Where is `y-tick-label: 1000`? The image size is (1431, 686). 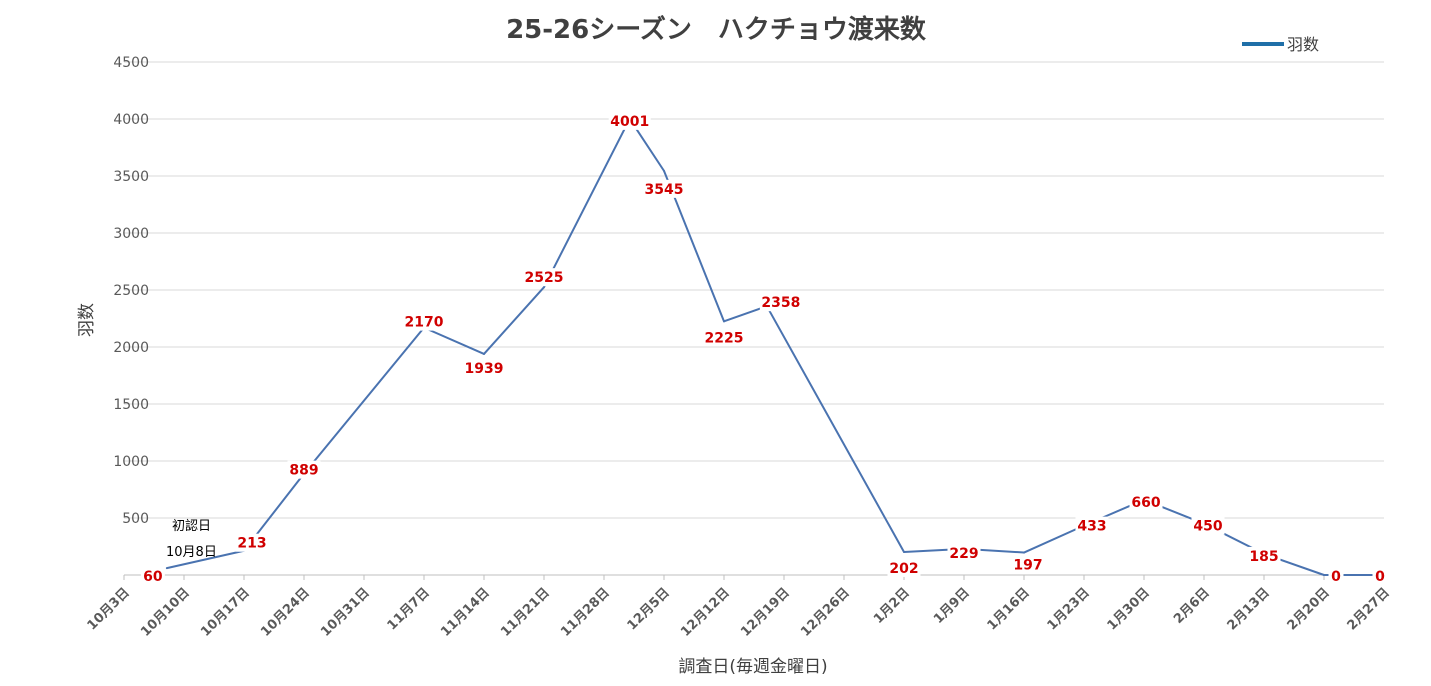 y-tick-label: 1000 is located at coordinates (131, 462).